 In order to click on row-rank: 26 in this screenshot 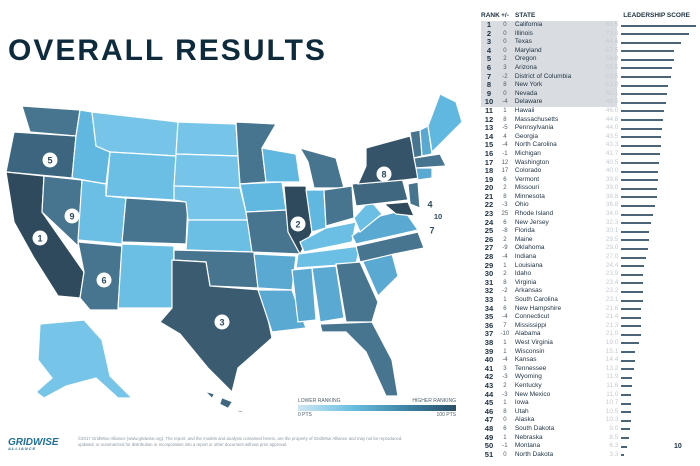, I will do `click(489, 239)`.